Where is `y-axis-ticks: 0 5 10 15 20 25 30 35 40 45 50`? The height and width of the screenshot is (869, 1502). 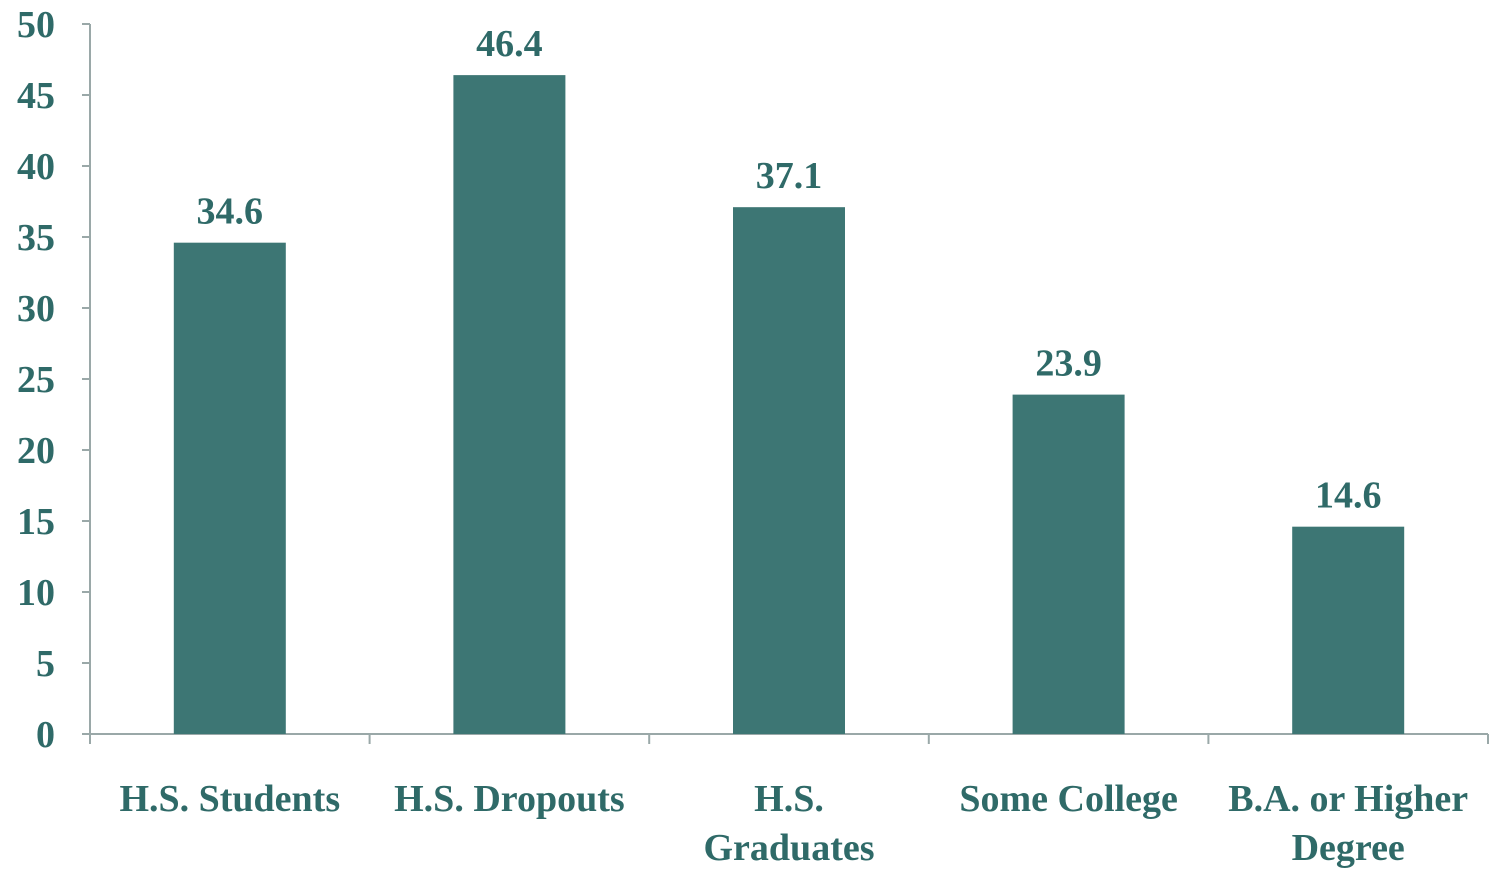 y-axis-ticks: 0 5 10 15 20 25 30 35 40 45 50 is located at coordinates (53, 380).